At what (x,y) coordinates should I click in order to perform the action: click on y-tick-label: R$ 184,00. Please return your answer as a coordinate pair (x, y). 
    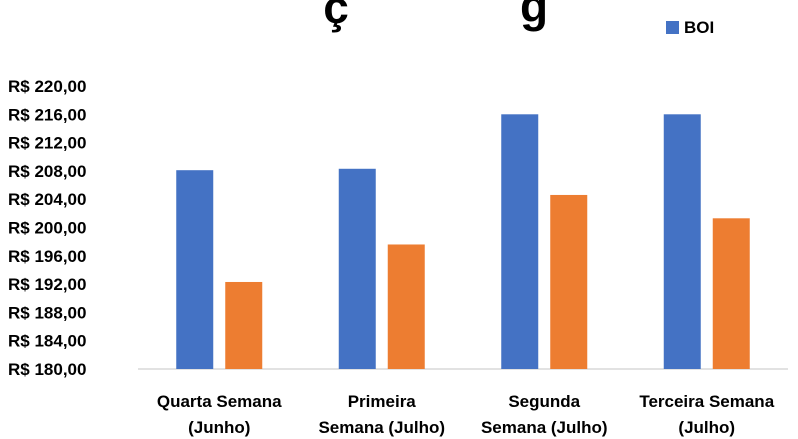
    Looking at the image, I should click on (47, 341).